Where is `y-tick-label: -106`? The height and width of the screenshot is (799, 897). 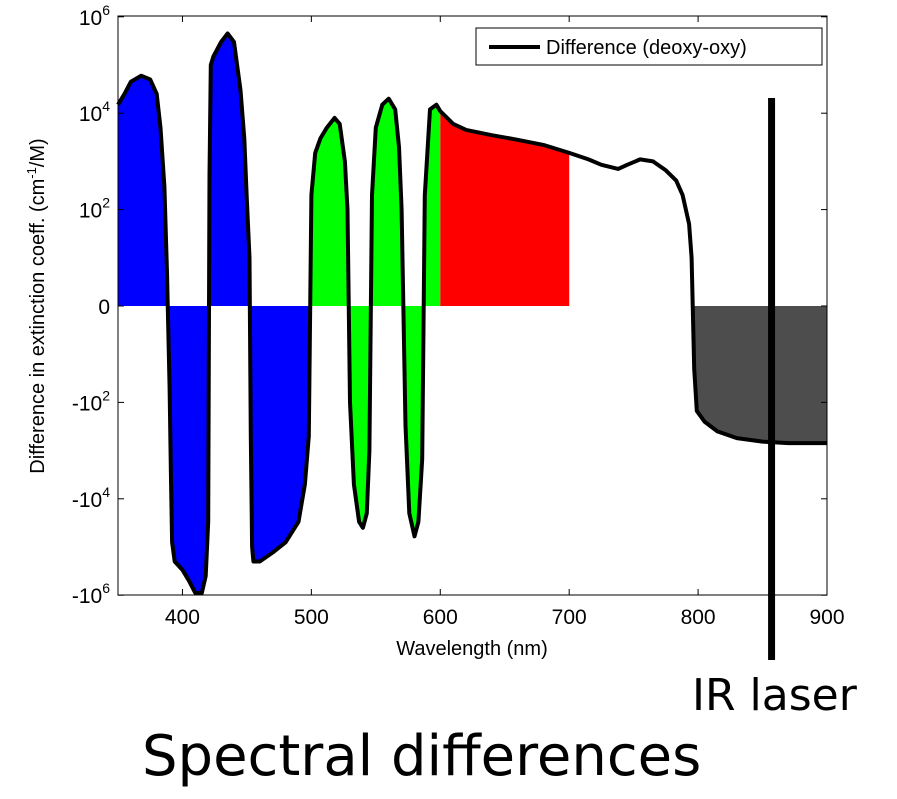 y-tick-label: -106 is located at coordinates (91, 594).